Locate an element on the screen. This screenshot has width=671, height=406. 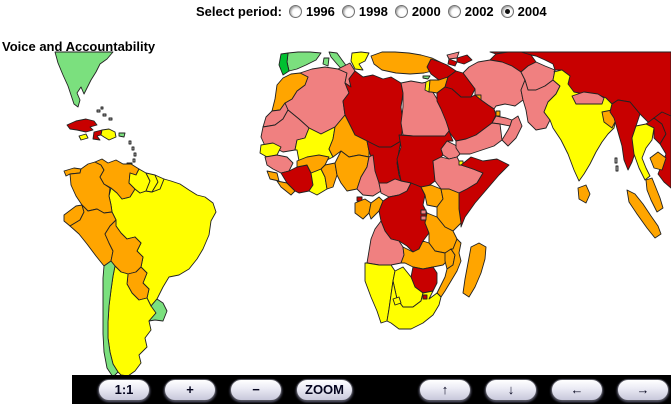
pan-button-group: ↑ ↓ ← → is located at coordinates (544, 389).